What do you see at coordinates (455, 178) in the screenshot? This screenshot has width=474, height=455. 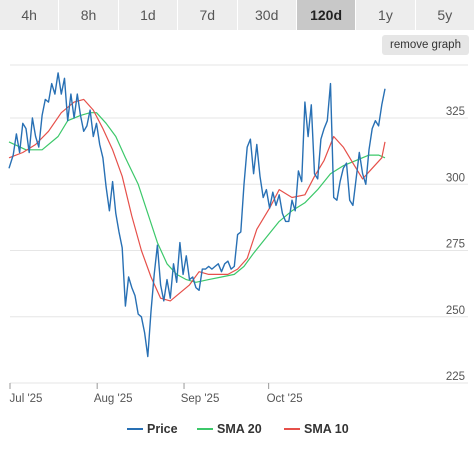 I see `y-tick-label-300: 300` at bounding box center [455, 178].